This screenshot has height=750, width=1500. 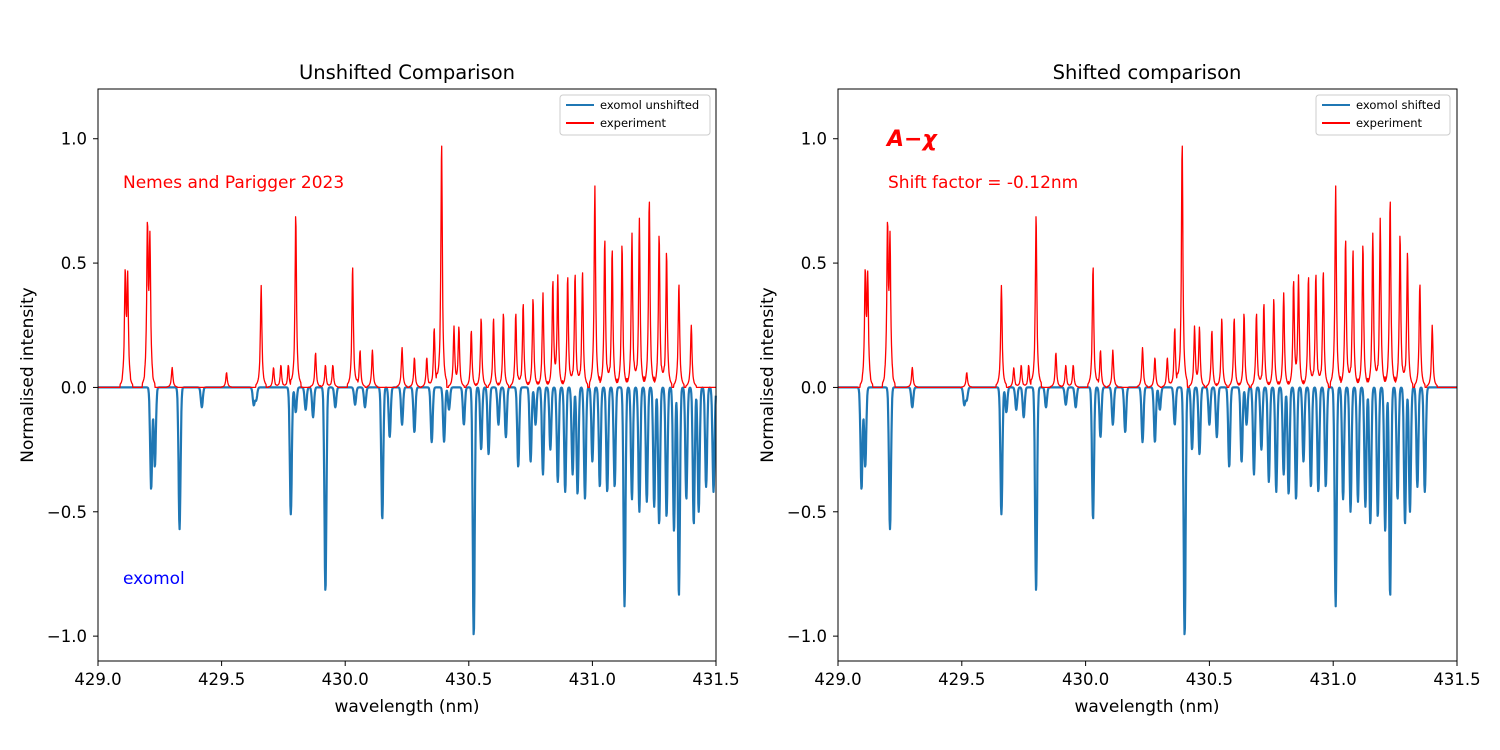 I want to click on left-y-tick-label: 0.5, so click(x=74, y=263).